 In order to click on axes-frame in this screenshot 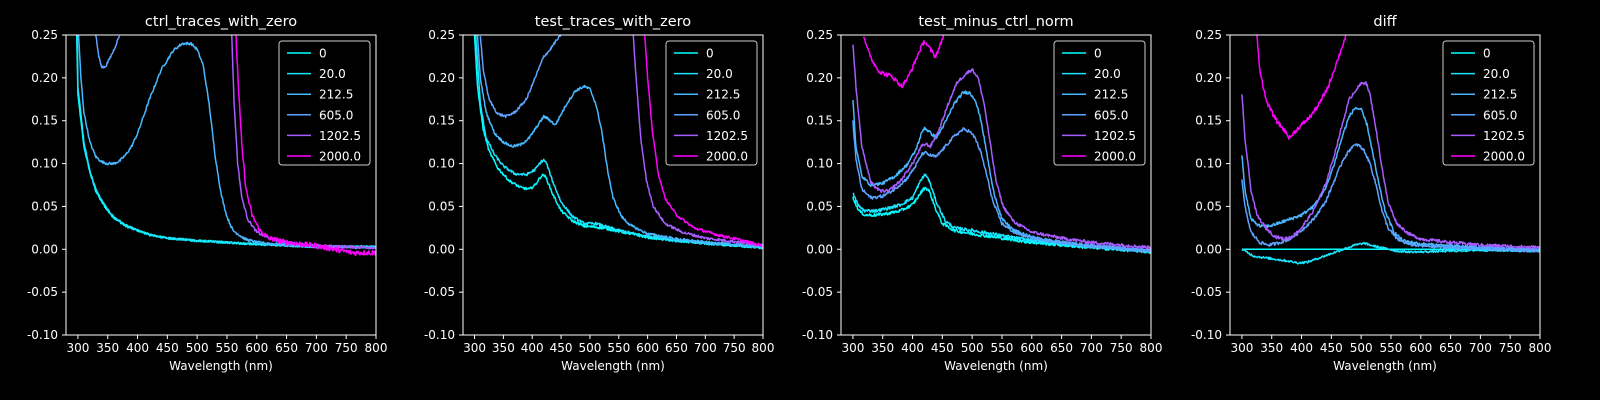, I will do `click(613, 185)`.